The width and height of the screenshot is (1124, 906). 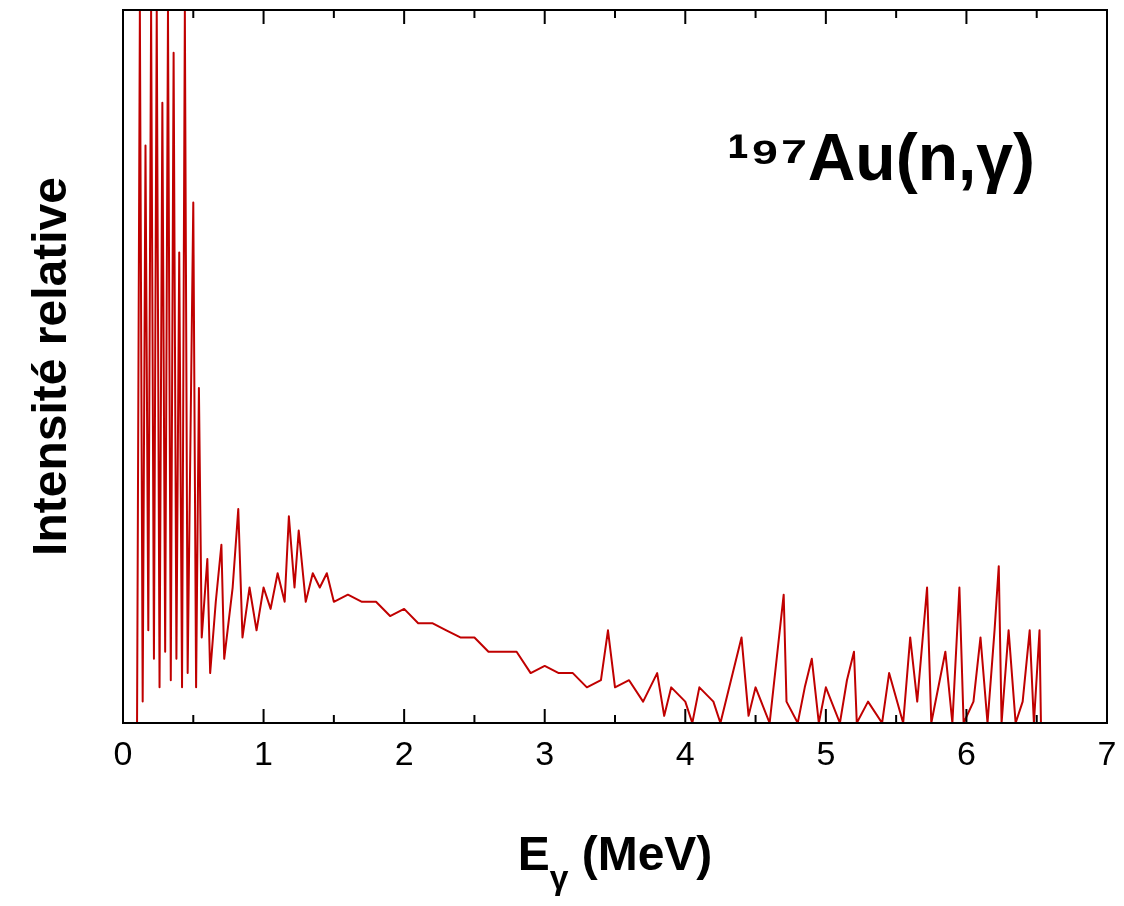 What do you see at coordinates (123, 753) in the screenshot?
I see `x-tick-label: 0` at bounding box center [123, 753].